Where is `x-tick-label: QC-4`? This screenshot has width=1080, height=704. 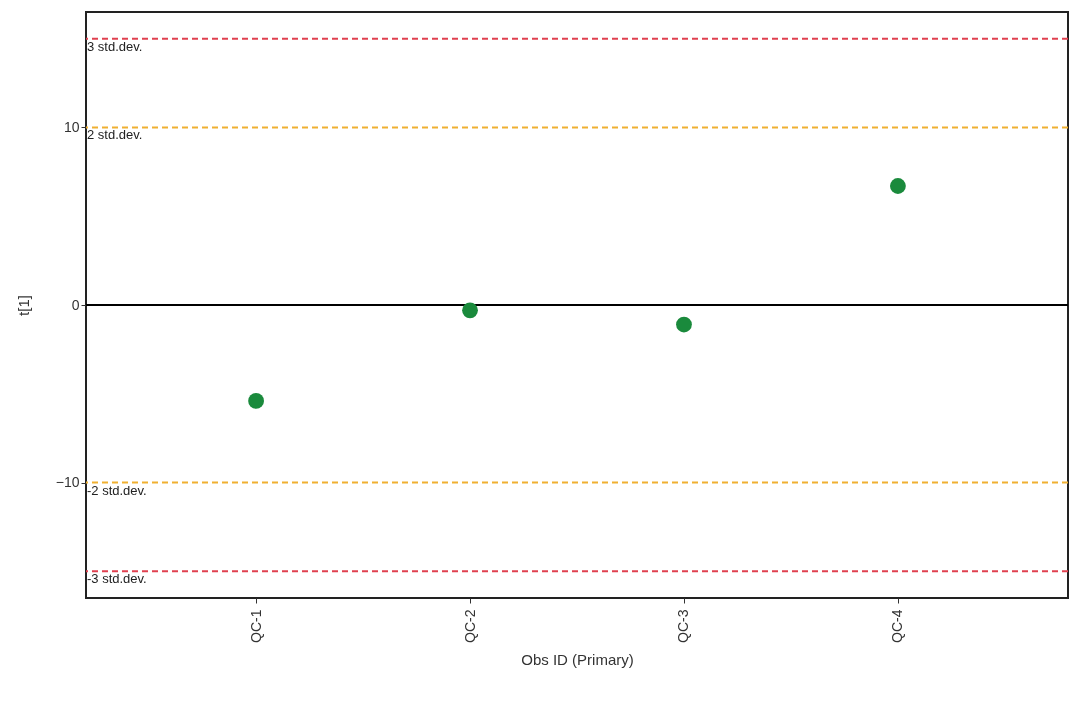
x-tick-label: QC-4 is located at coordinates (897, 626).